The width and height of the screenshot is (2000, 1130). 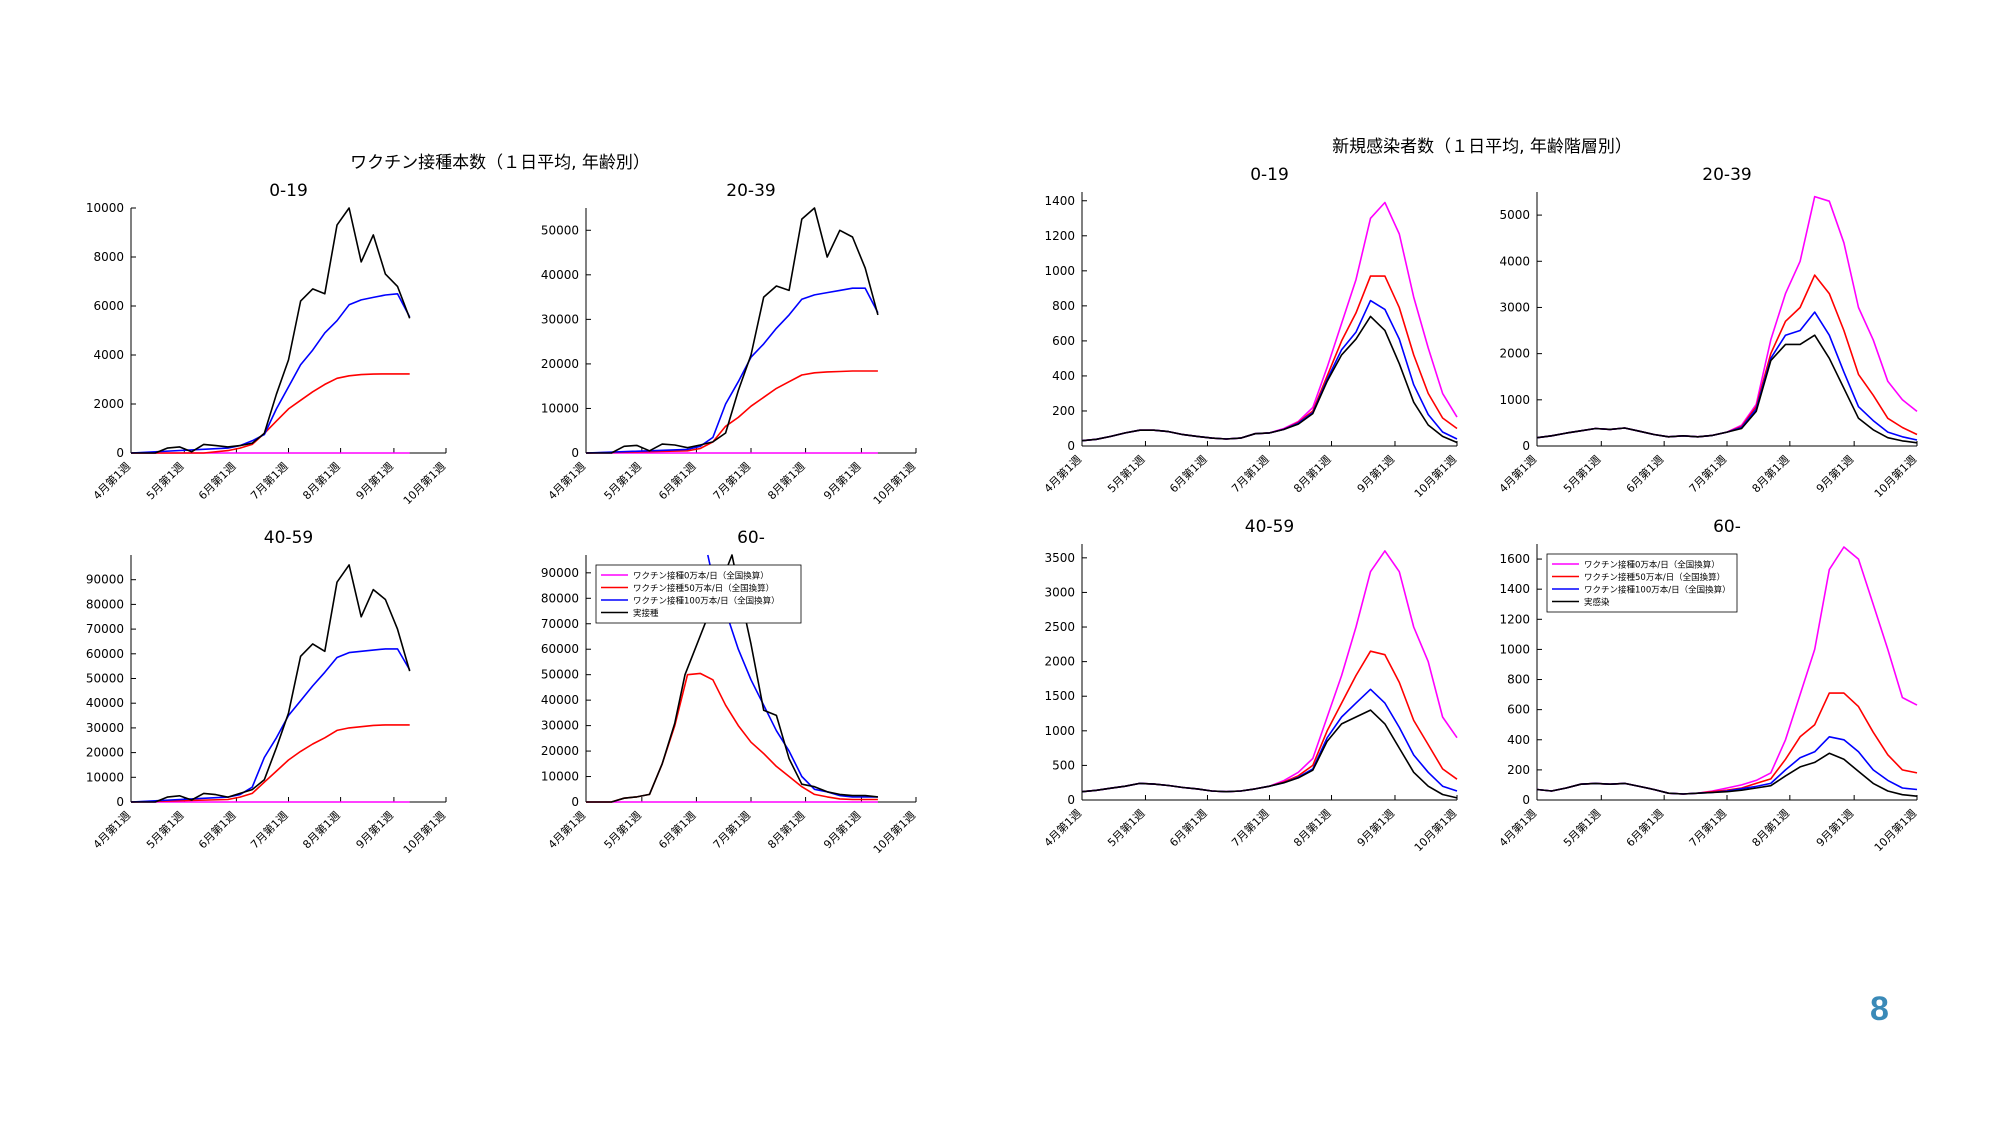 I want to click on legend-label: ワクチン接種50万本/日（全国換算）, so click(x=1654, y=577).